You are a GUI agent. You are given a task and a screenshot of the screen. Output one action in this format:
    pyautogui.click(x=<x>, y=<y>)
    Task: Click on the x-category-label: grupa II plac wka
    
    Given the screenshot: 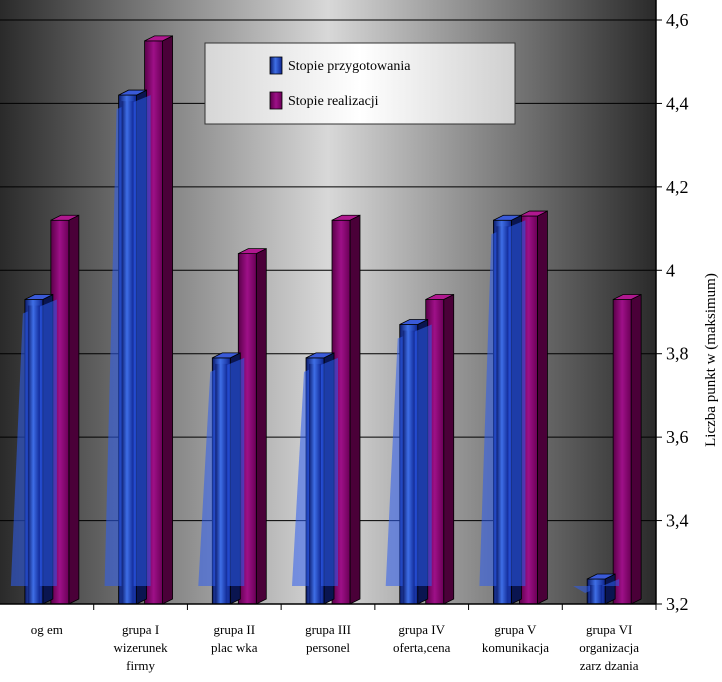 What is the action you would take?
    pyautogui.click(x=234, y=638)
    